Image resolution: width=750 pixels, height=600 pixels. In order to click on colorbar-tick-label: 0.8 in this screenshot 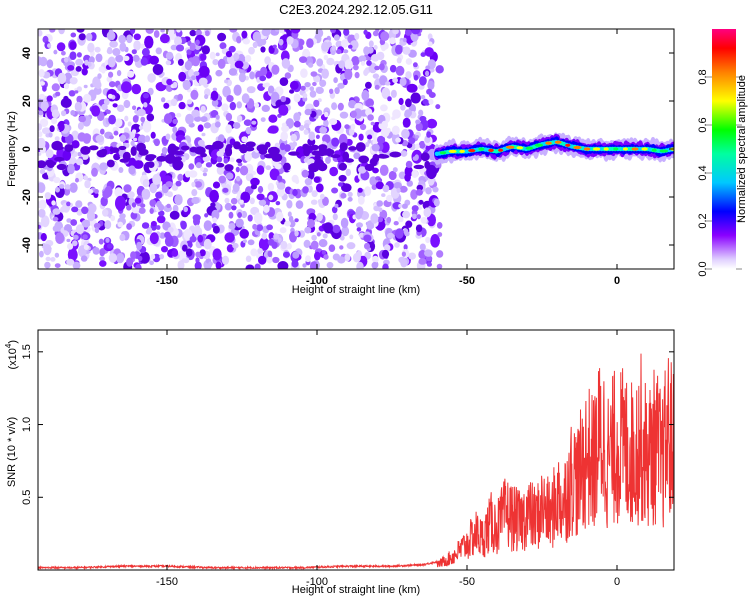, I will do `click(703, 76)`.